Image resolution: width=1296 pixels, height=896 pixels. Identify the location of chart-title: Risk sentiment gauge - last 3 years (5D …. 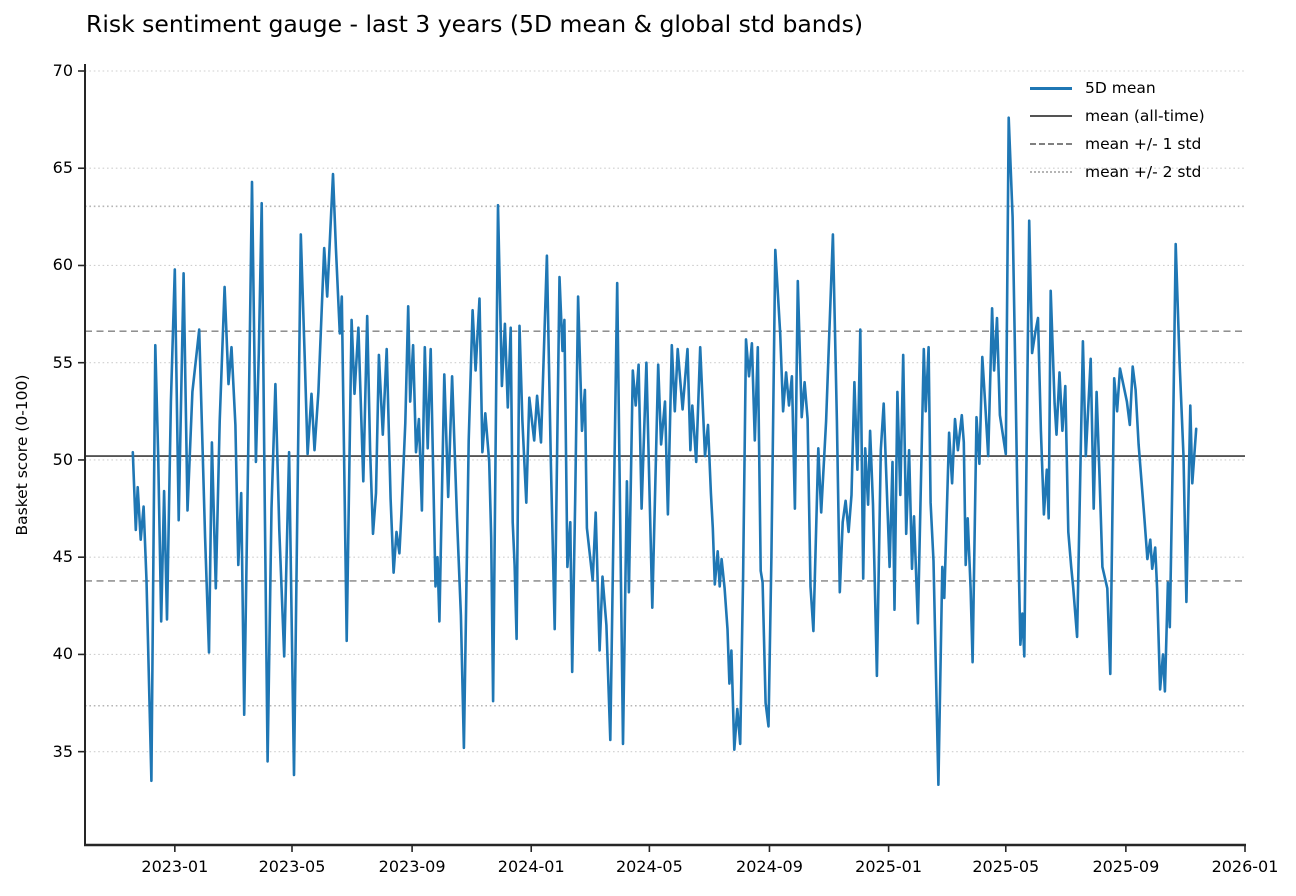
(474, 24).